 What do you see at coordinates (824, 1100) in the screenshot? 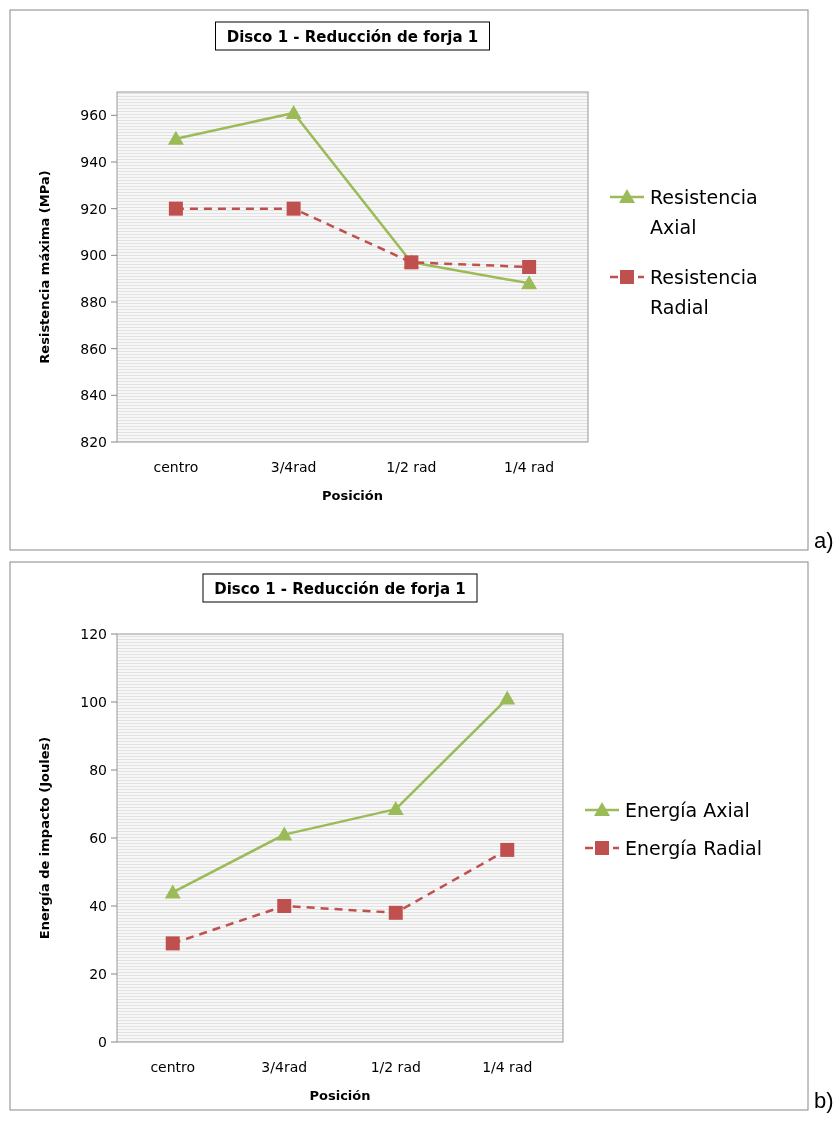
I see `text: b)` at bounding box center [824, 1100].